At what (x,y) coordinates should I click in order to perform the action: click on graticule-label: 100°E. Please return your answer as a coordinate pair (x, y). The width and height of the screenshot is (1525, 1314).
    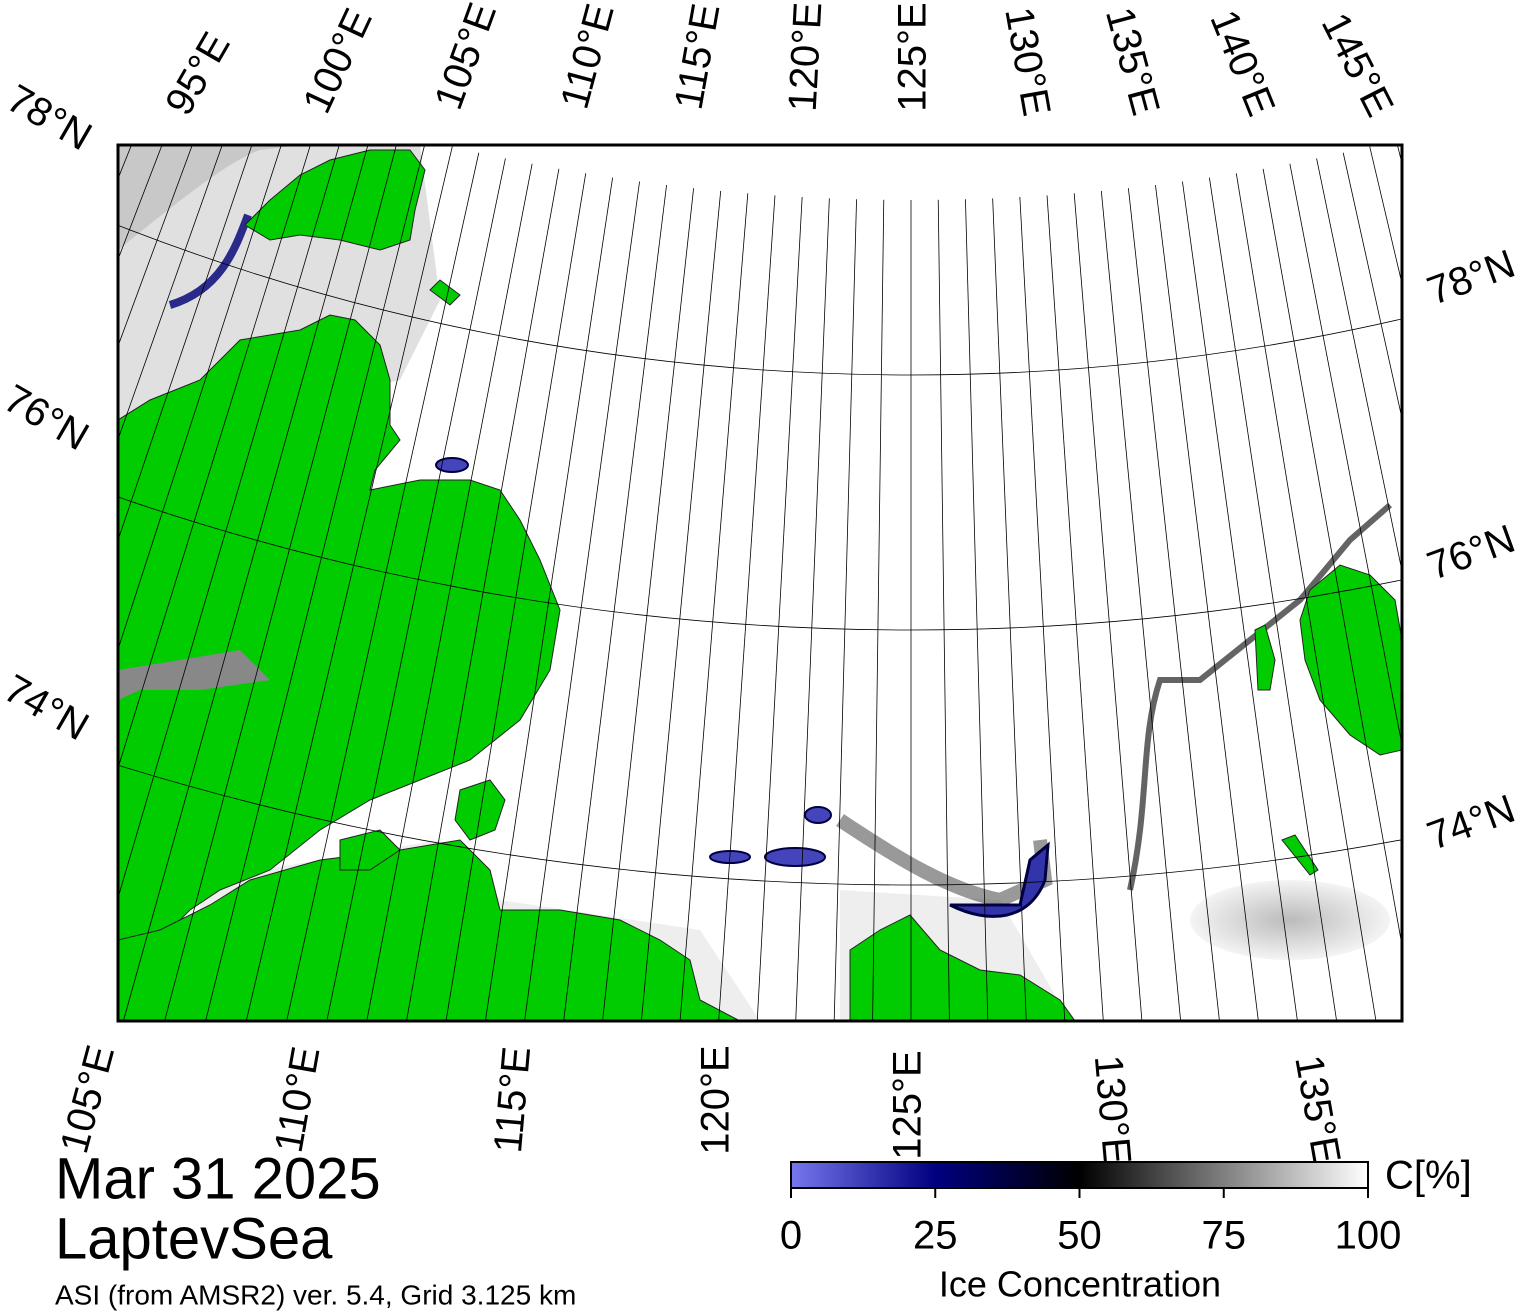
    Looking at the image, I should click on (338, 61).